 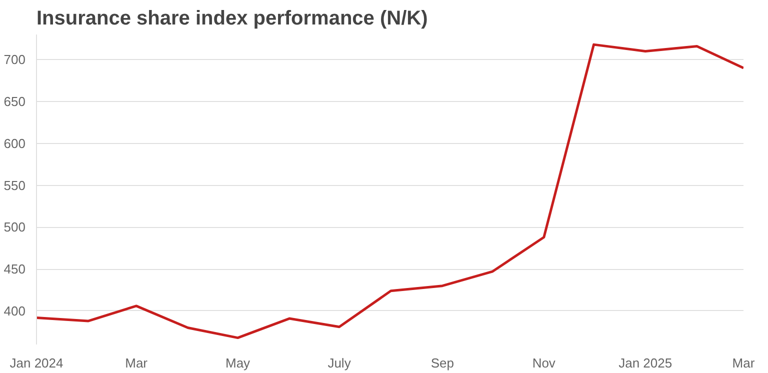 What do you see at coordinates (645, 363) in the screenshot?
I see `x-tick-label: Jan 2025` at bounding box center [645, 363].